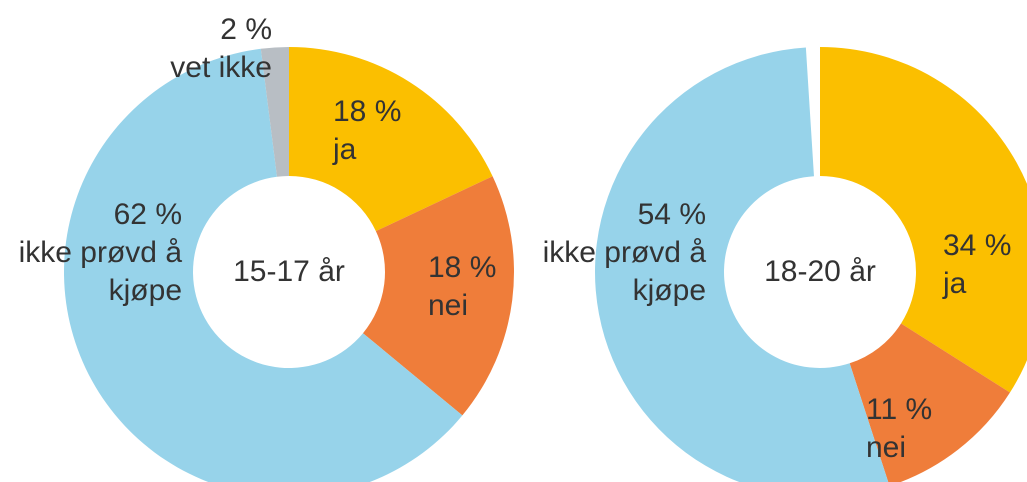 Image resolution: width=1027 pixels, height=482 pixels. I want to click on value-label: 62 %, so click(147, 214).